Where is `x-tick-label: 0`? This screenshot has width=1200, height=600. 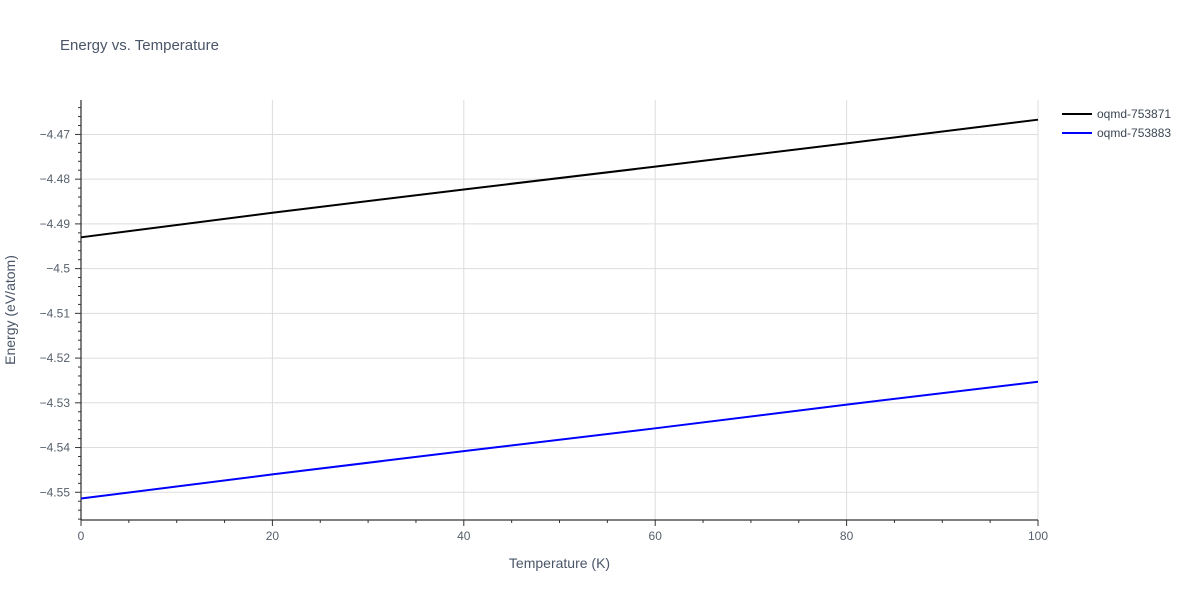 x-tick-label: 0 is located at coordinates (81, 536).